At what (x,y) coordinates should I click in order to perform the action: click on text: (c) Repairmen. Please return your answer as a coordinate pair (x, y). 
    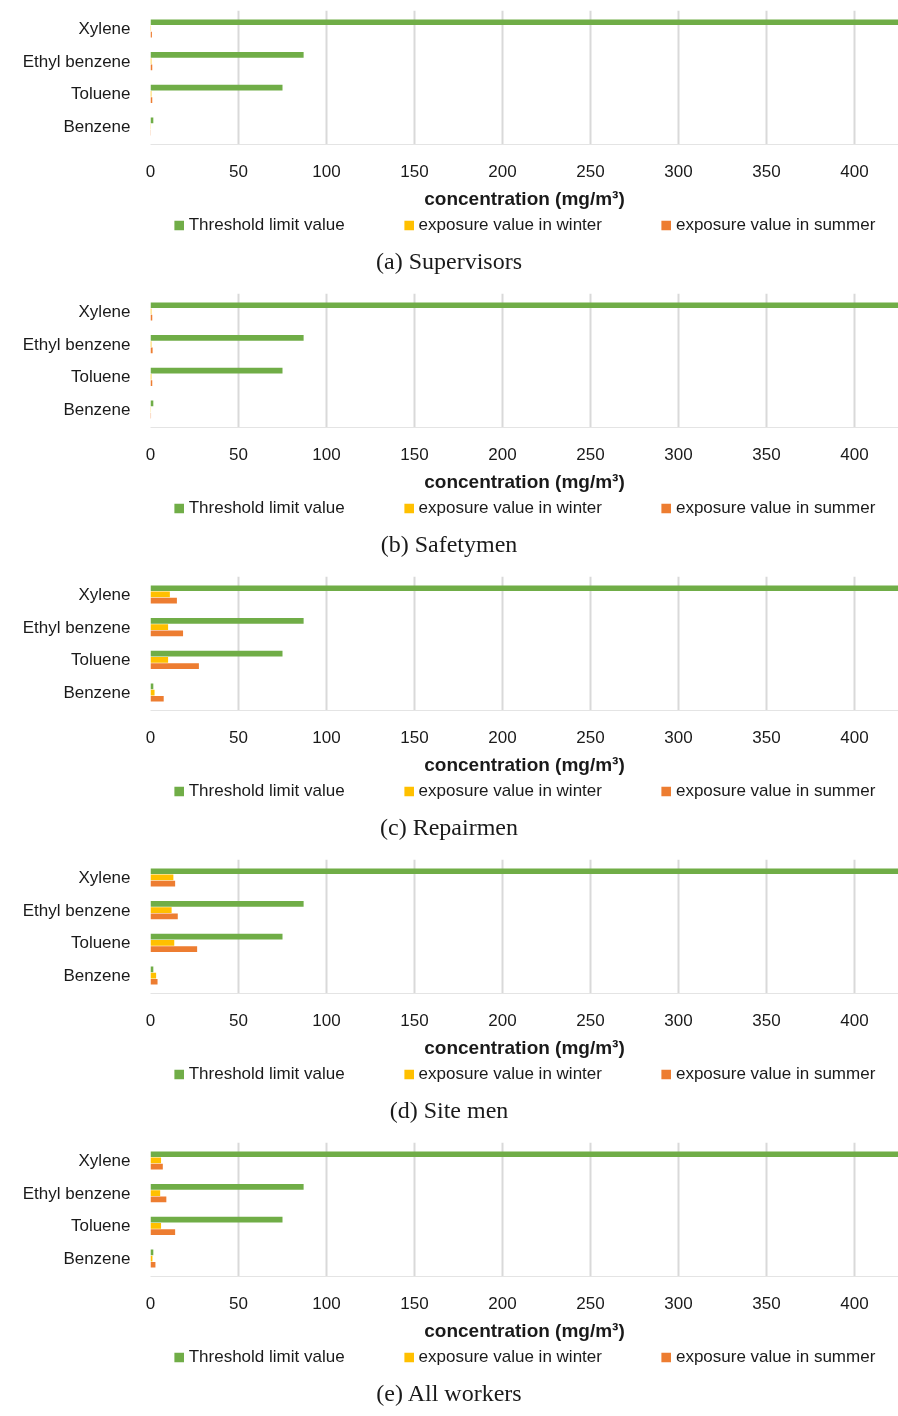
    Looking at the image, I should click on (449, 827).